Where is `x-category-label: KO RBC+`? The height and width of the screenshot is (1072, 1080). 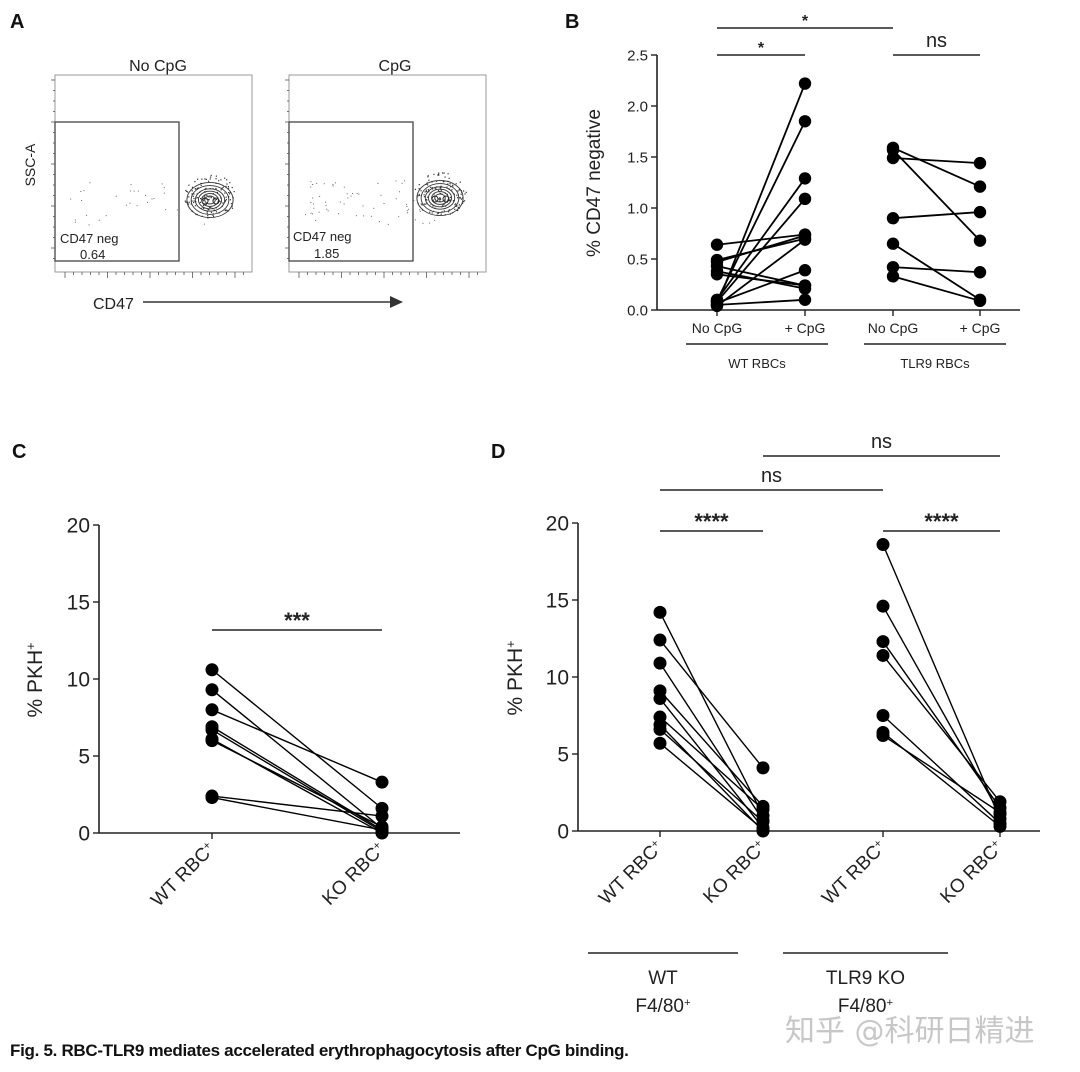
x-category-label: KO RBC+ is located at coordinates (971, 871).